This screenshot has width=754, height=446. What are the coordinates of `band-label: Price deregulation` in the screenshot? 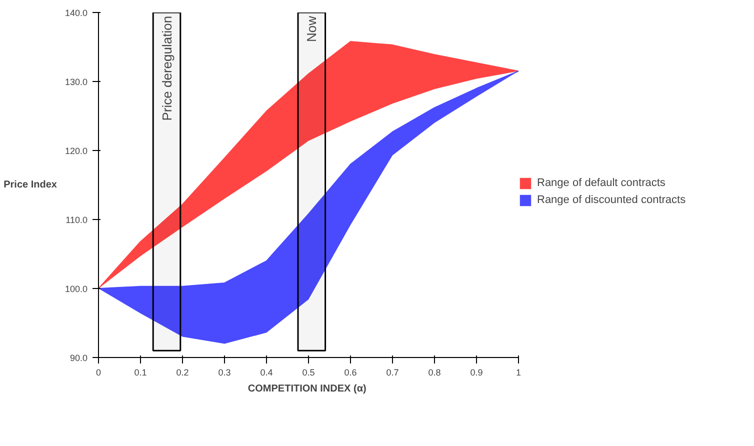 It's located at (166, 68).